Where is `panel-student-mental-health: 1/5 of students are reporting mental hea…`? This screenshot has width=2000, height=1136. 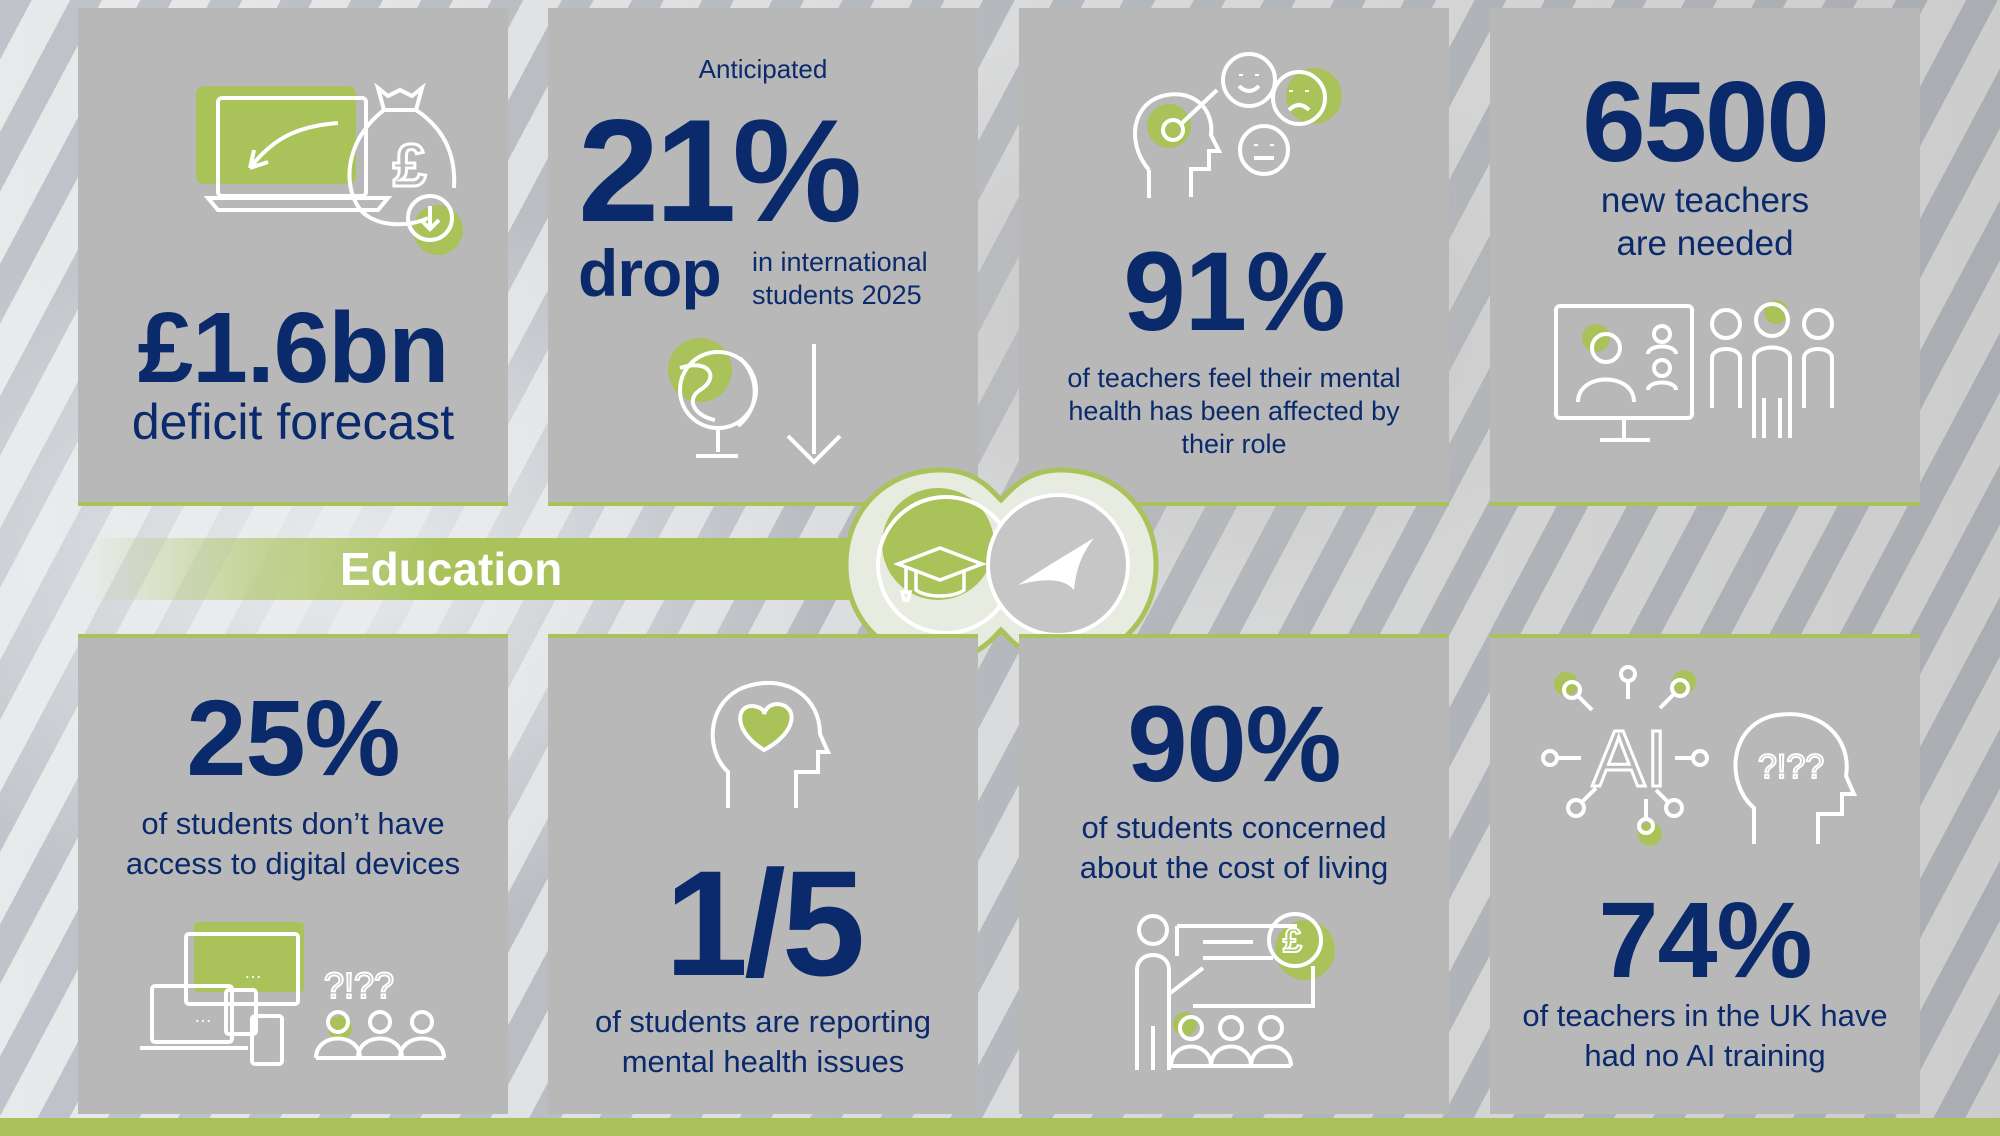 panel-student-mental-health: 1/5 of students are reporting mental hea… is located at coordinates (763, 874).